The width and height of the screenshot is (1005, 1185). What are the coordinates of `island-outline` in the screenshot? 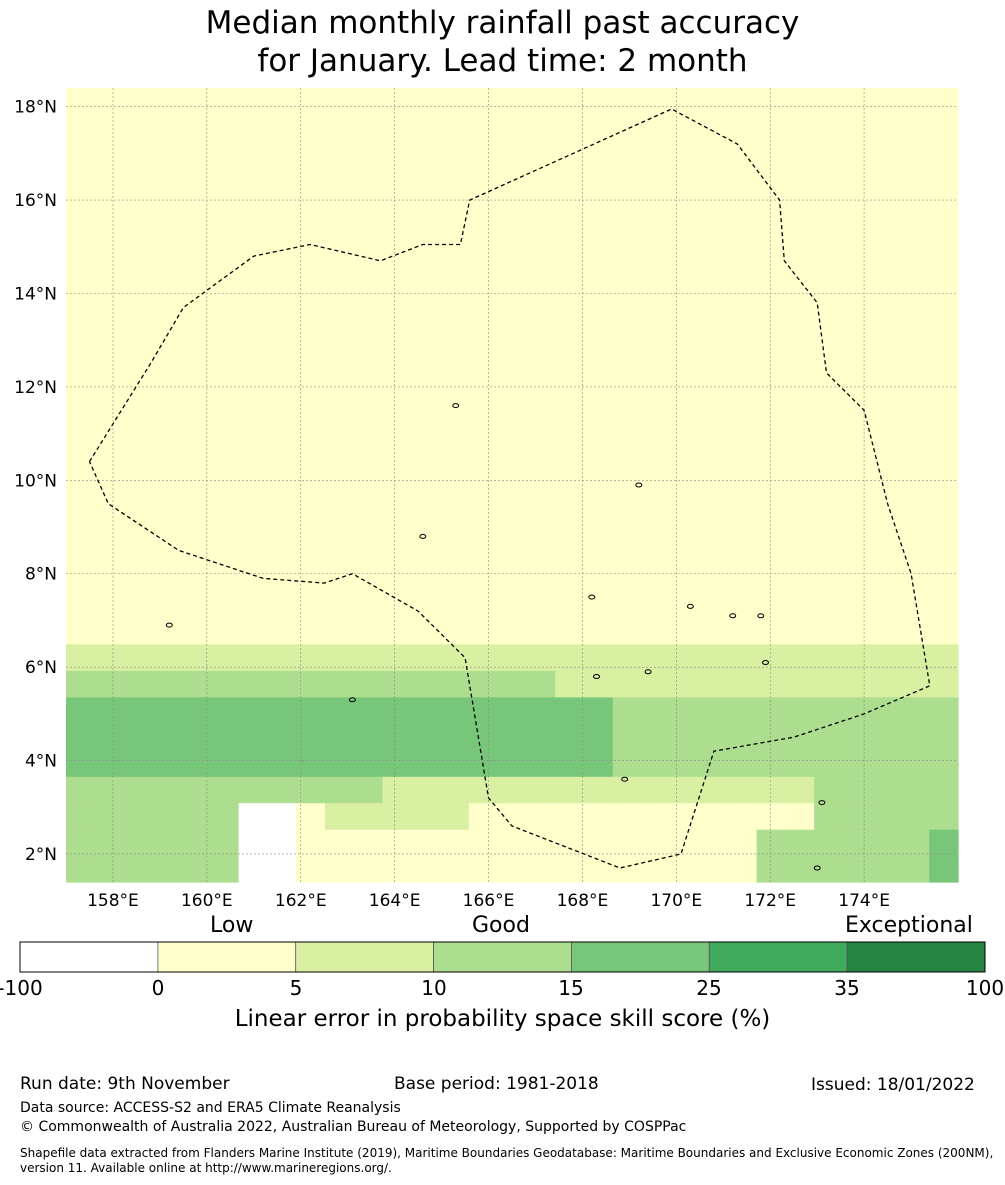 It's located at (817, 868).